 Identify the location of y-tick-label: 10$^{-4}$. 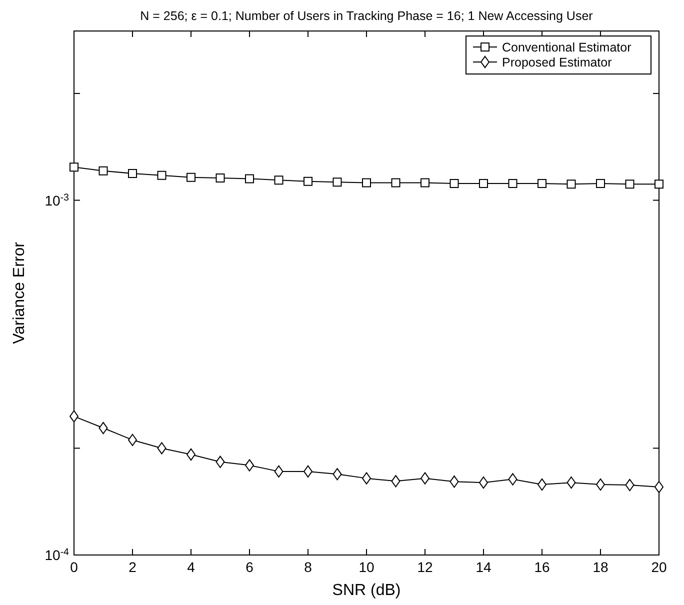
(57, 554).